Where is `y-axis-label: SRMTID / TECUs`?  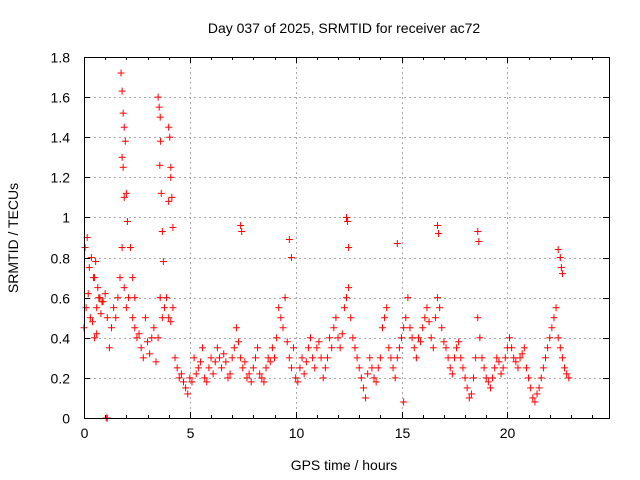
y-axis-label: SRMTID / TECUs is located at coordinates (13, 238).